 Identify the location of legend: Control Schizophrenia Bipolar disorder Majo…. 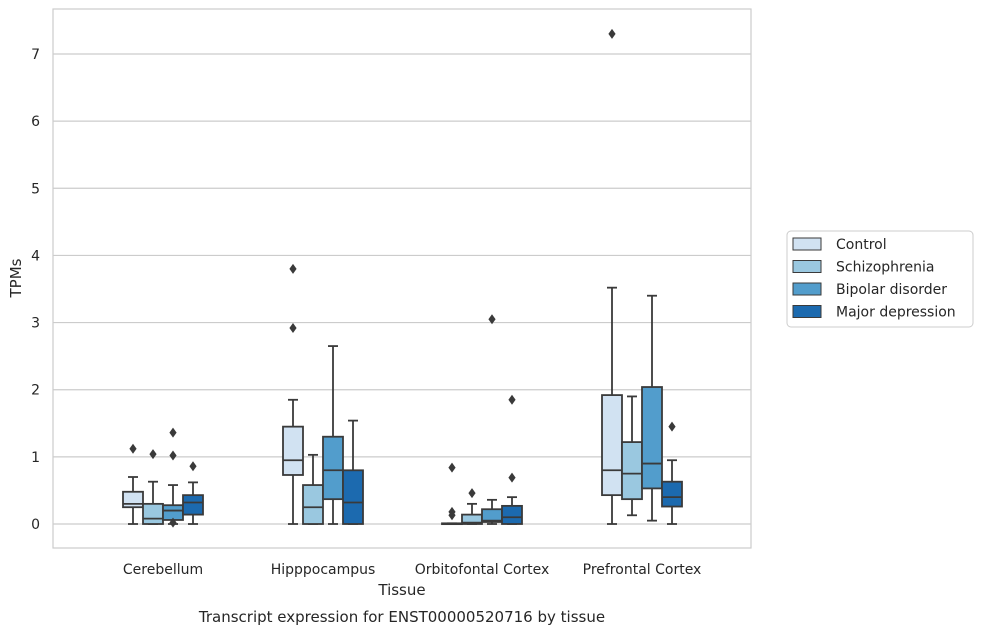
(880, 279).